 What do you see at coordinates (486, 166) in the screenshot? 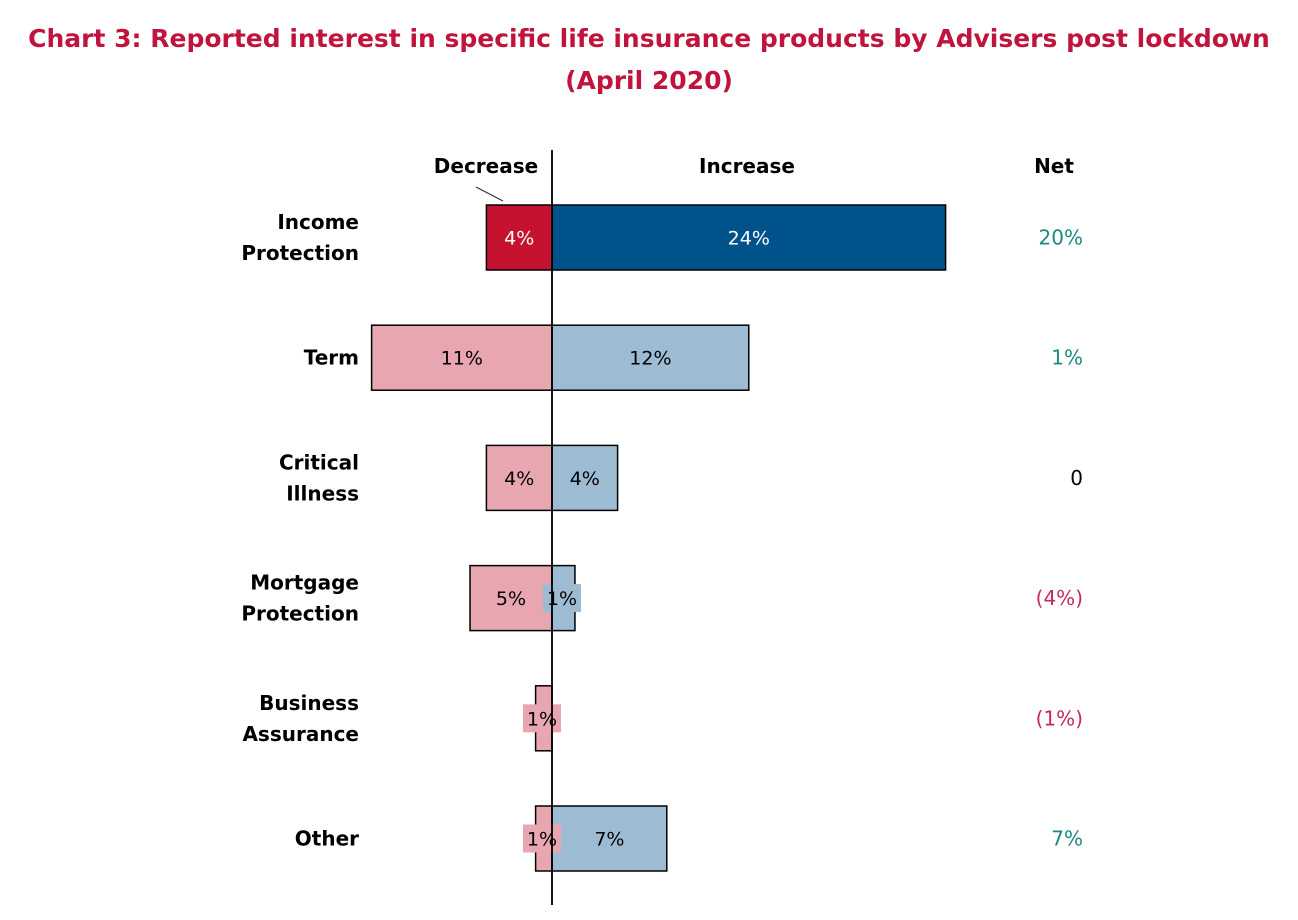
I see `header-decrease: Decrease` at bounding box center [486, 166].